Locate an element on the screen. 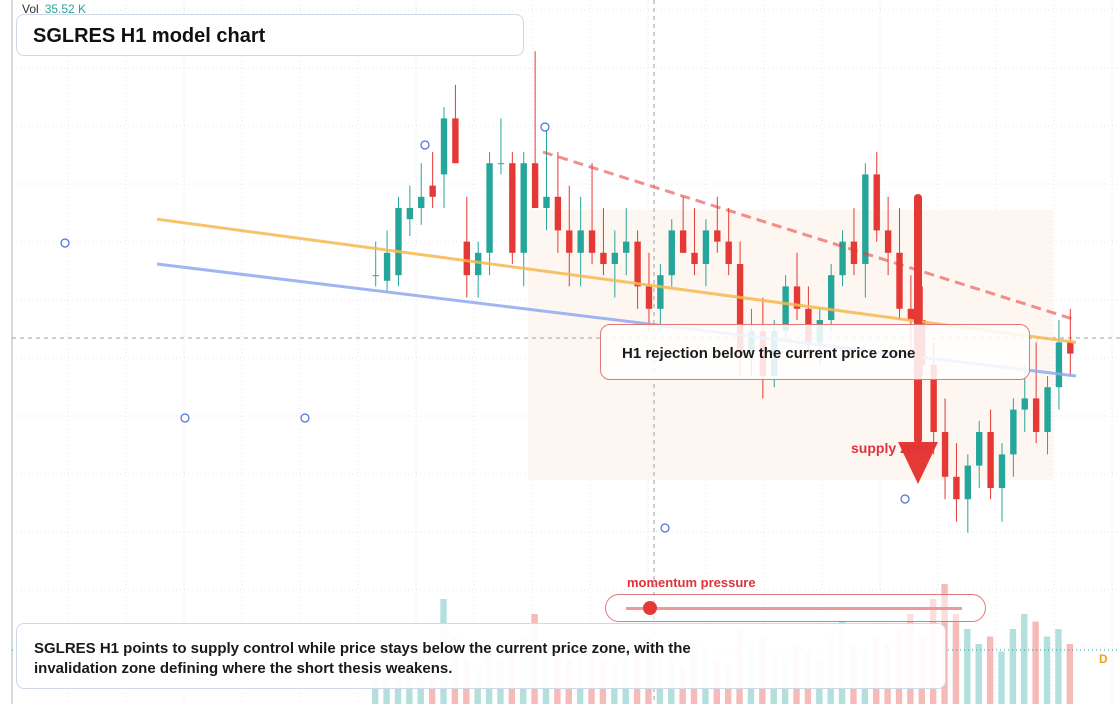 The width and height of the screenshot is (1120, 704). trendline is located at coordinates (809, 236).